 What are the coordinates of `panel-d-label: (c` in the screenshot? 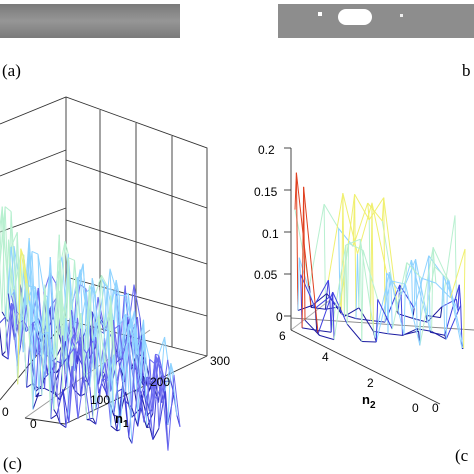 It's located at (462, 455).